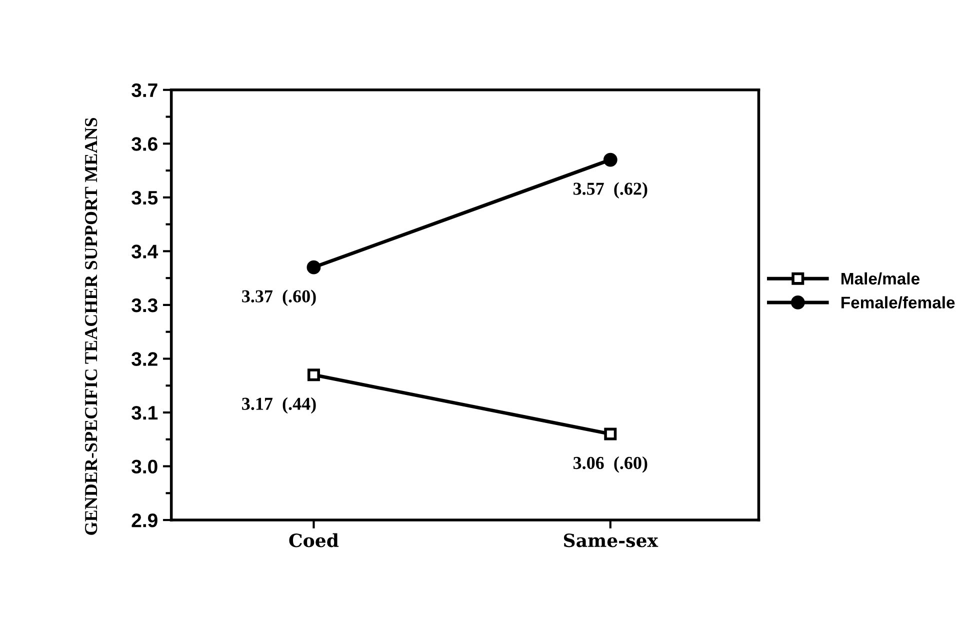  Describe the element at coordinates (145, 520) in the screenshot. I see `y-tick-label: 2.9` at that location.